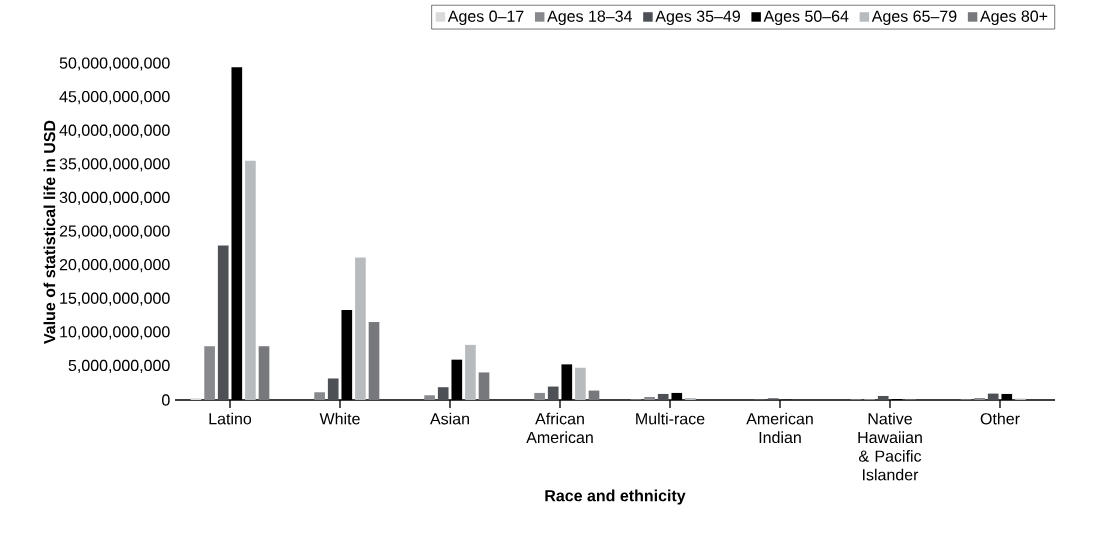 The width and height of the screenshot is (1115, 539). Describe the element at coordinates (890, 446) in the screenshot. I see `x-tick-label: Native Hawaiian & Pacific Islander` at that location.